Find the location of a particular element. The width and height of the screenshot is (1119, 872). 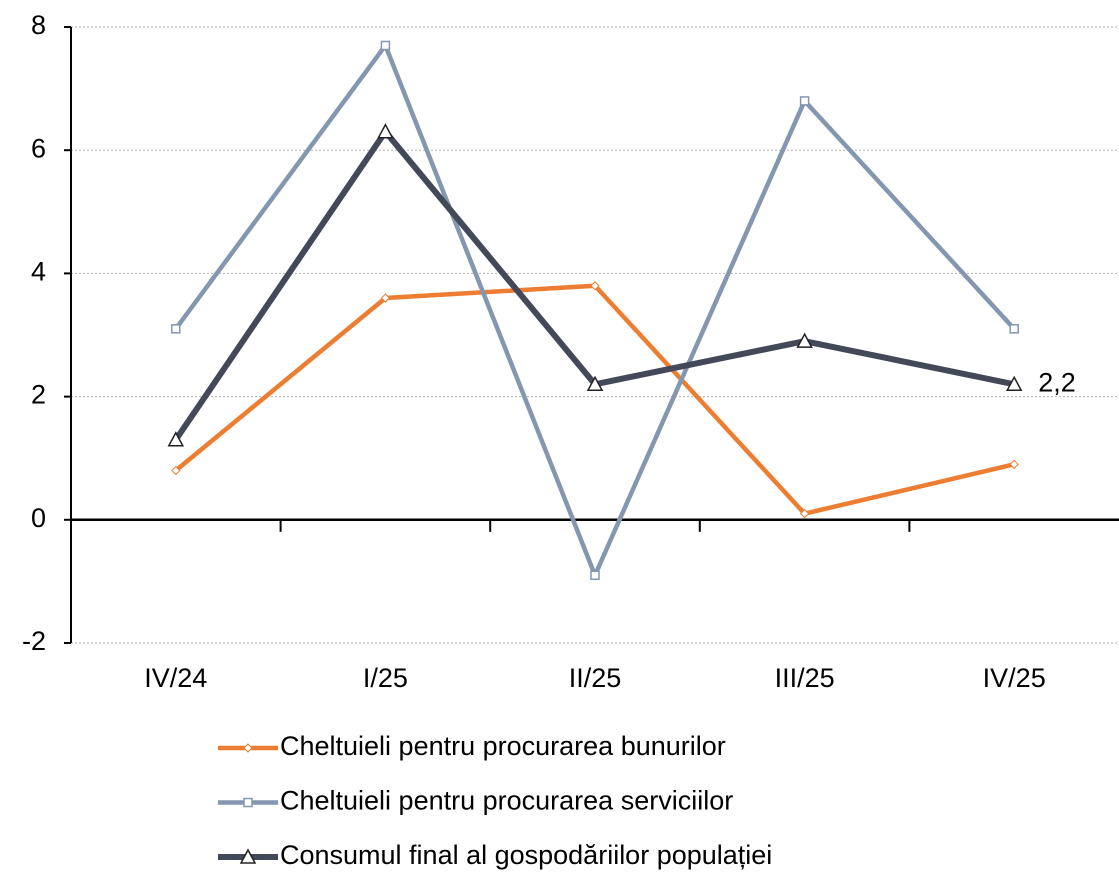

x-tick-label: III/25 is located at coordinates (805, 678).